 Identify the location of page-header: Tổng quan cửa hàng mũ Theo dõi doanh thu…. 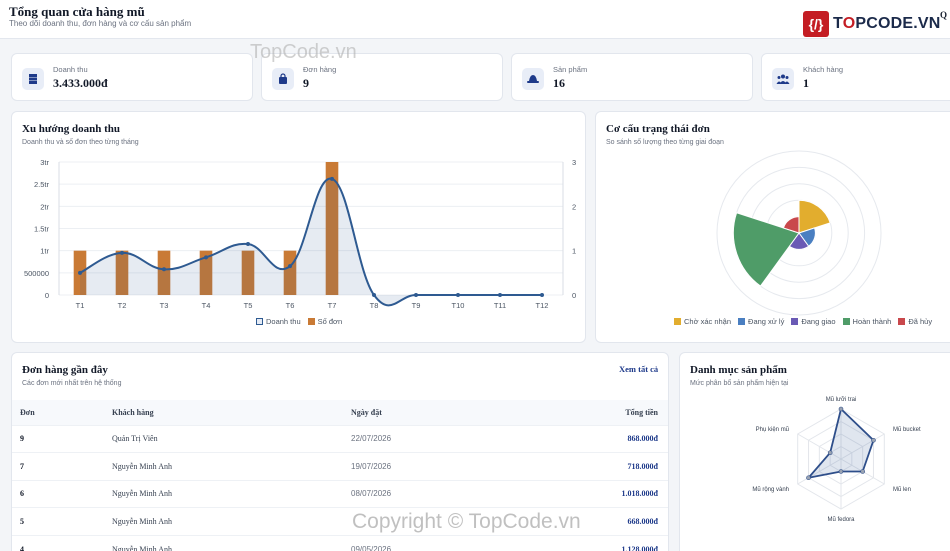
(475, 19).